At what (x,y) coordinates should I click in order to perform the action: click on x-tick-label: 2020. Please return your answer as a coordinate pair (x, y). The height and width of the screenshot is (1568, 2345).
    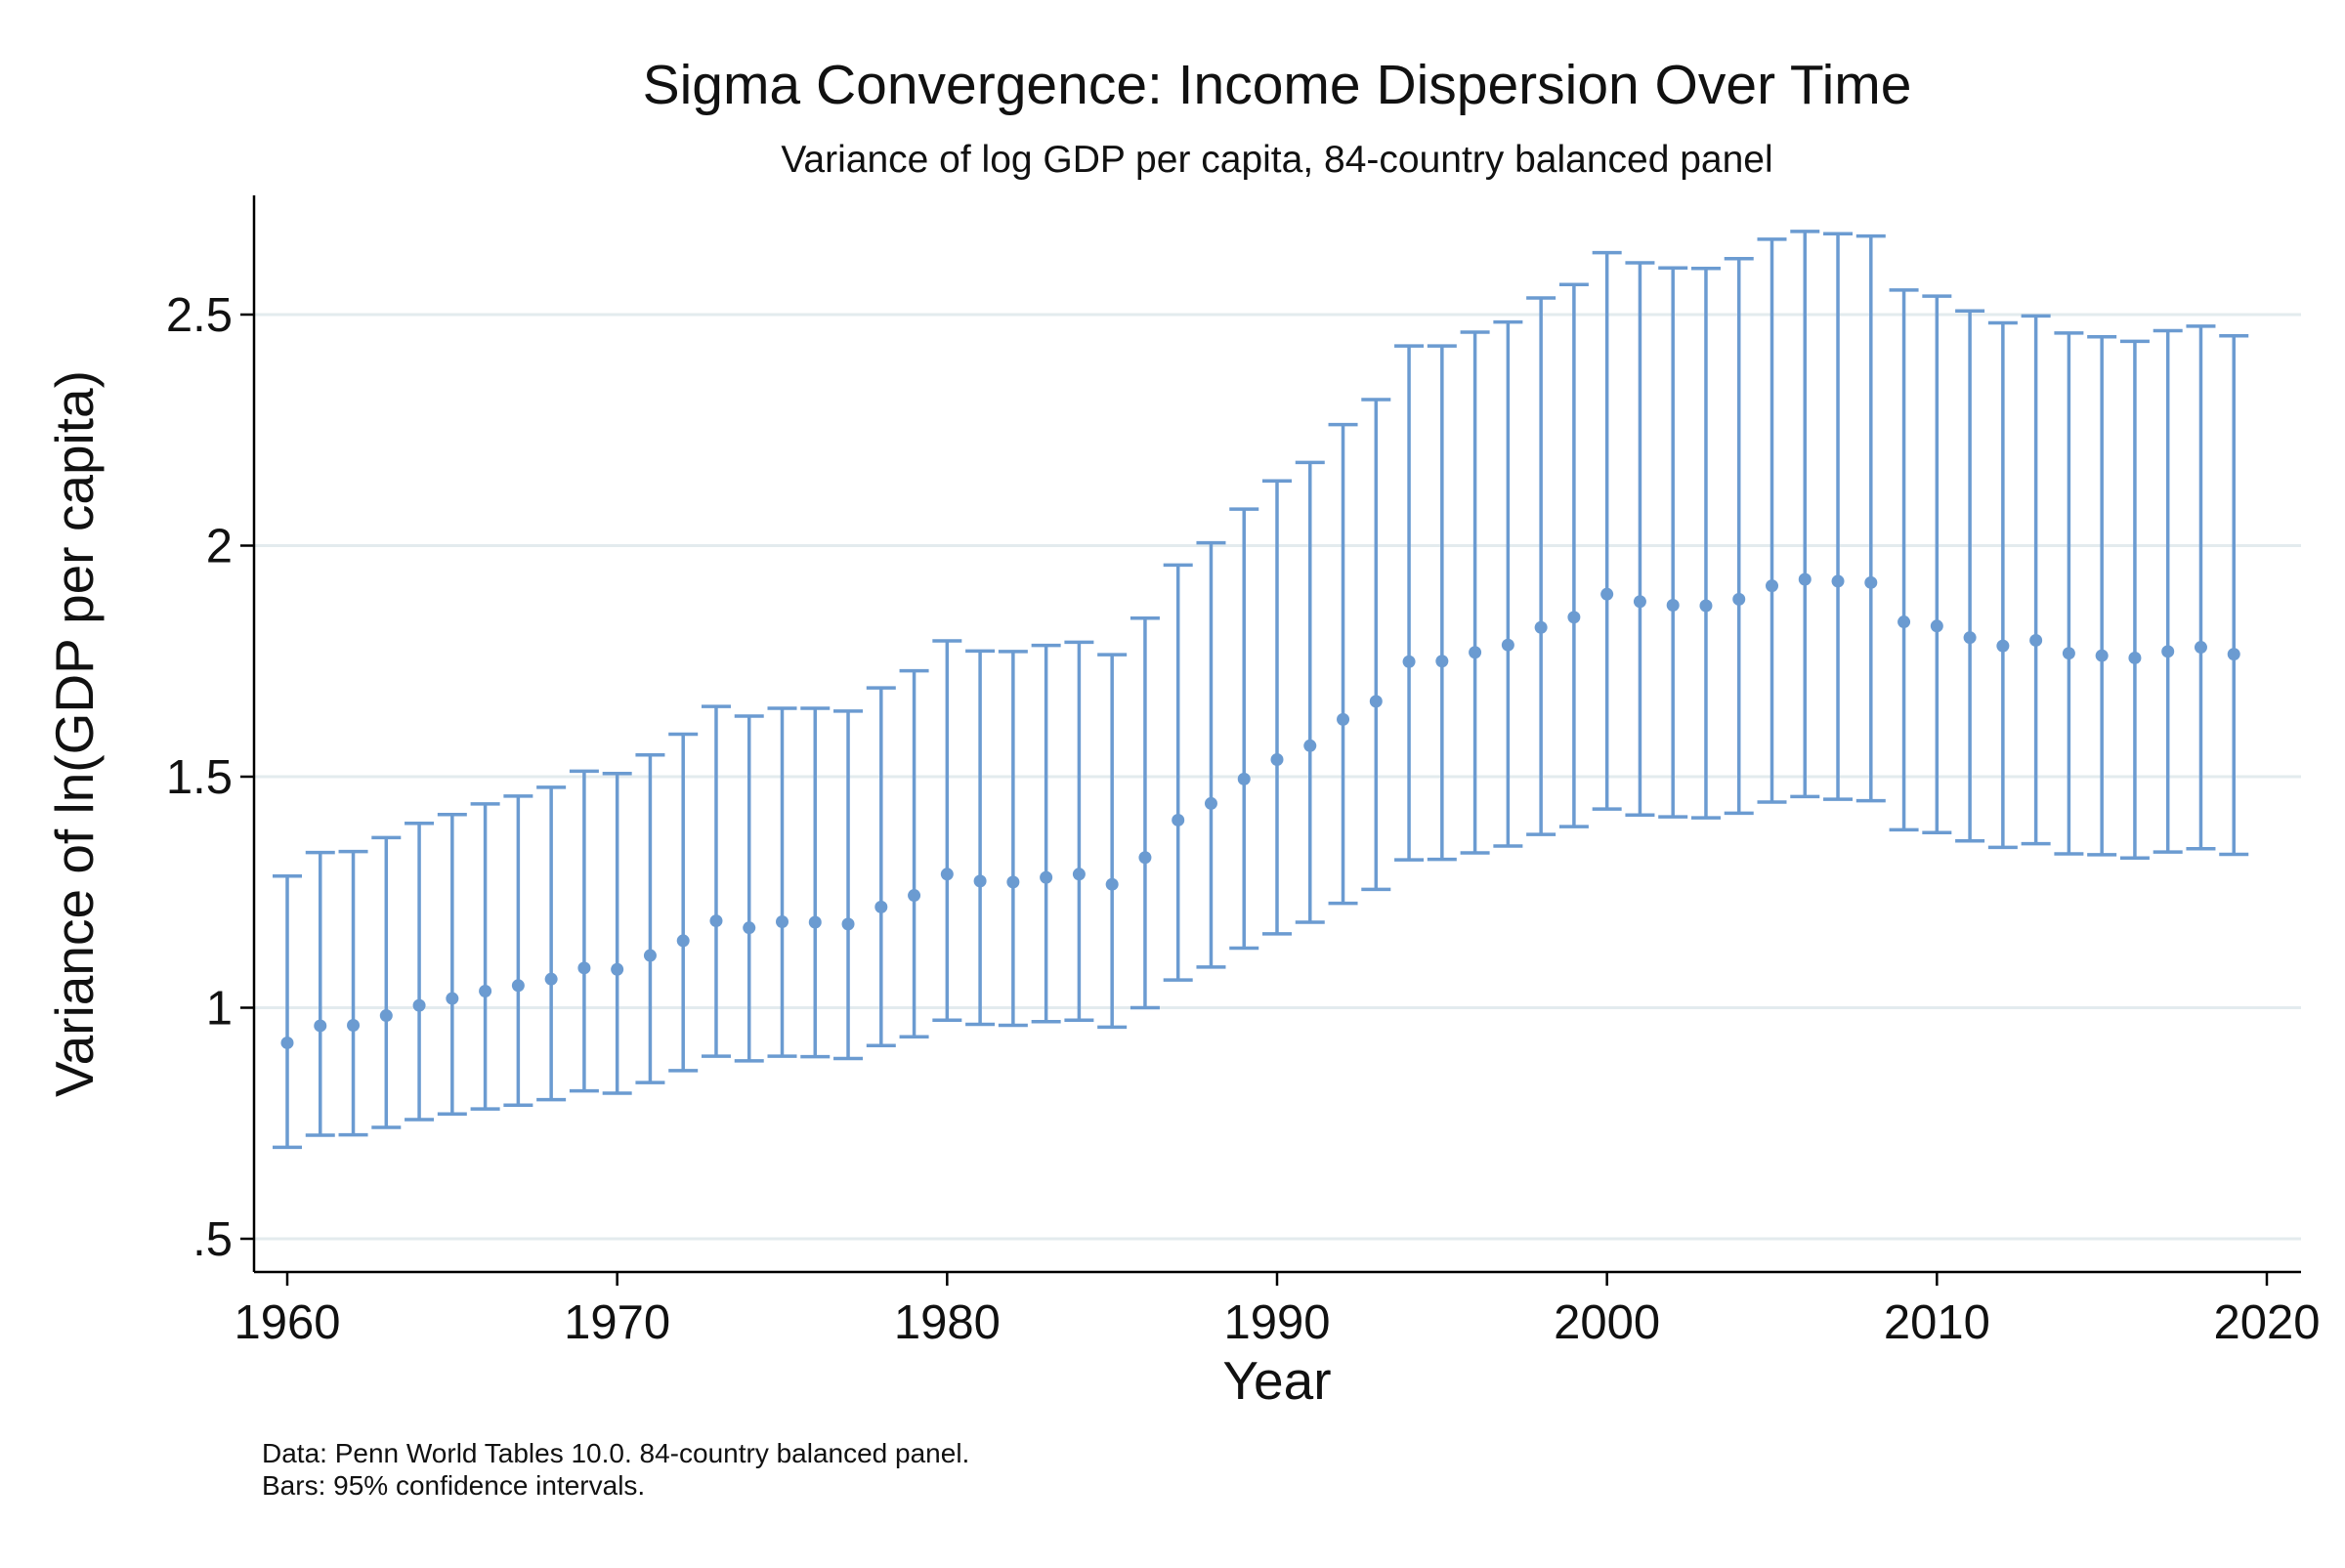
    Looking at the image, I should click on (2266, 1322).